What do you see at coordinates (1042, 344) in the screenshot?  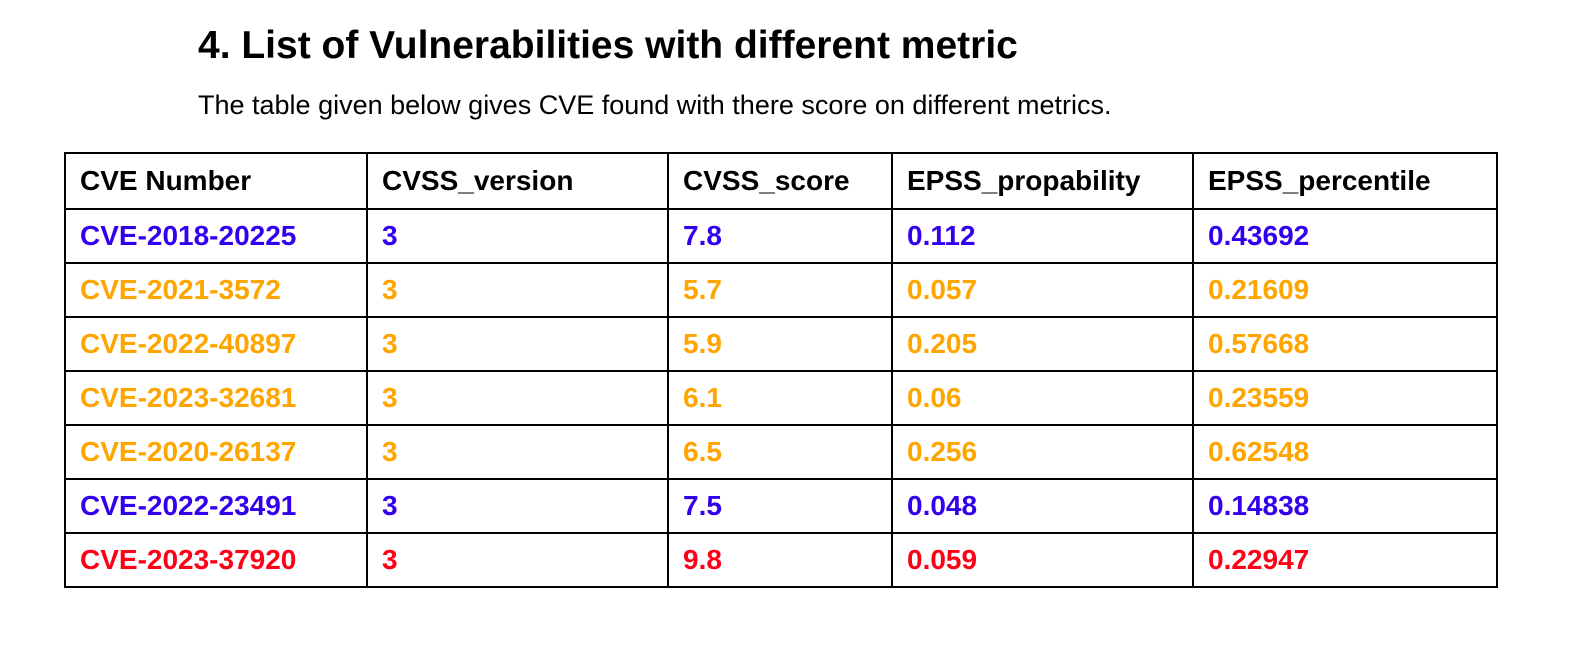 I see `epss-probability-cell: 0.205` at bounding box center [1042, 344].